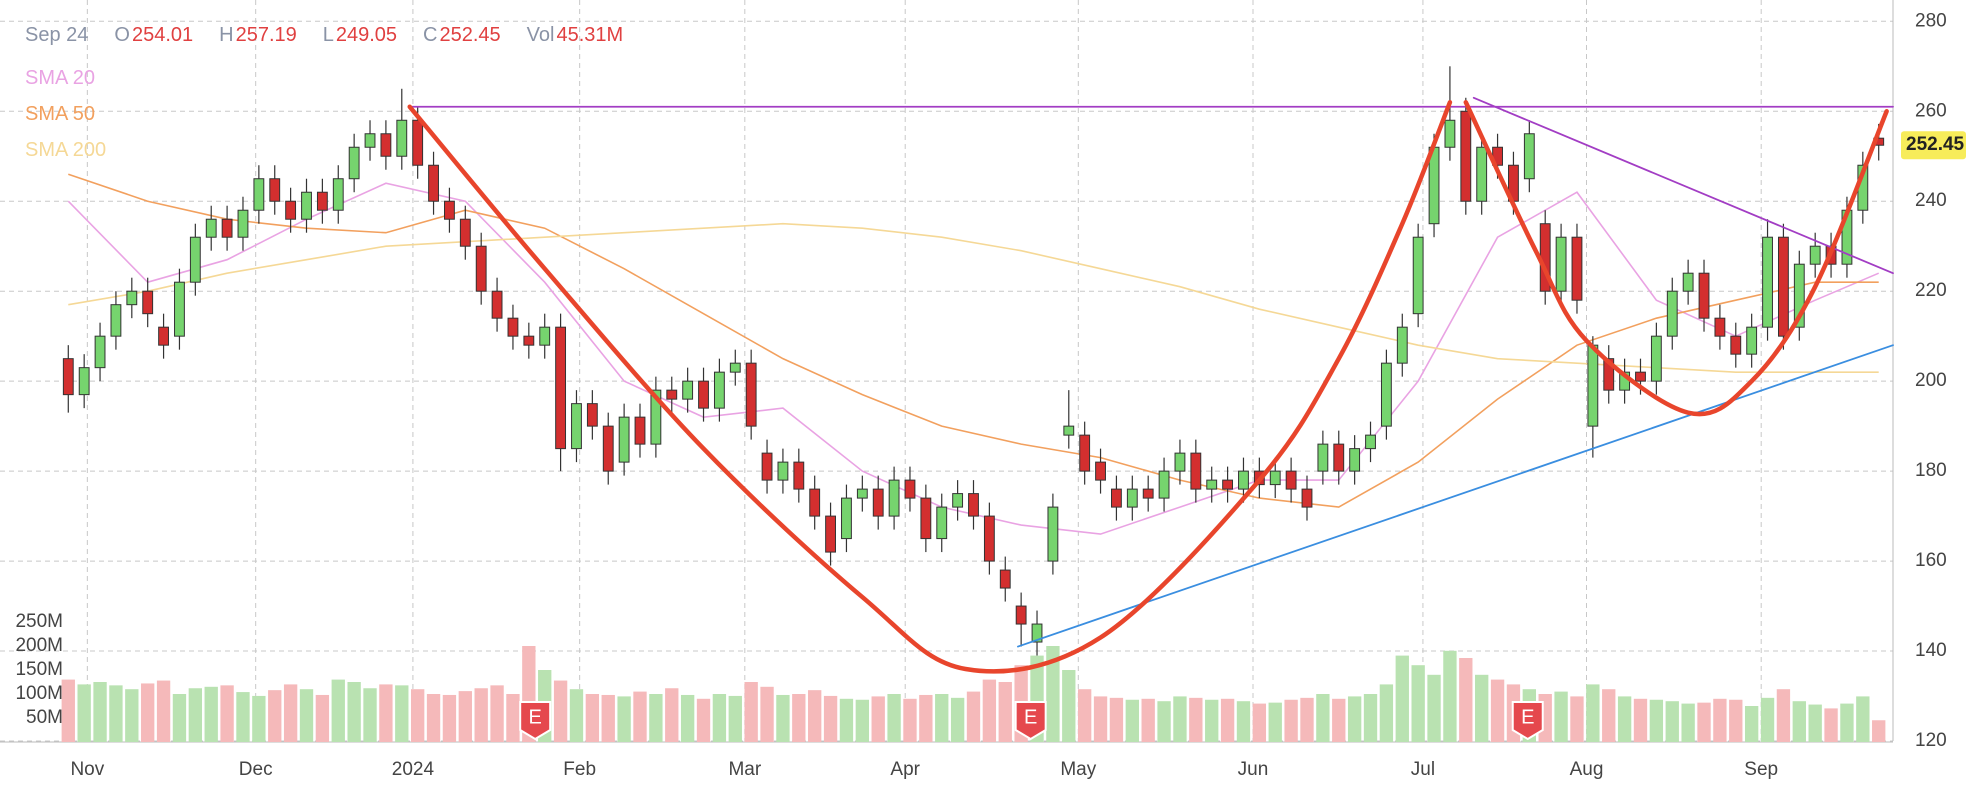  I want to click on y-tick-label: 180, so click(1931, 470).